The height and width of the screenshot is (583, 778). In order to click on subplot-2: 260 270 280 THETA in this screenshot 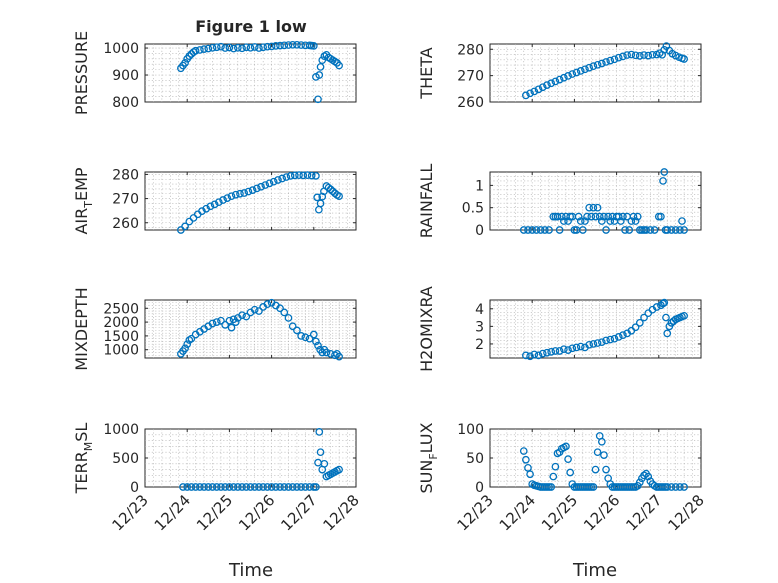, I will do `click(559, 76)`.